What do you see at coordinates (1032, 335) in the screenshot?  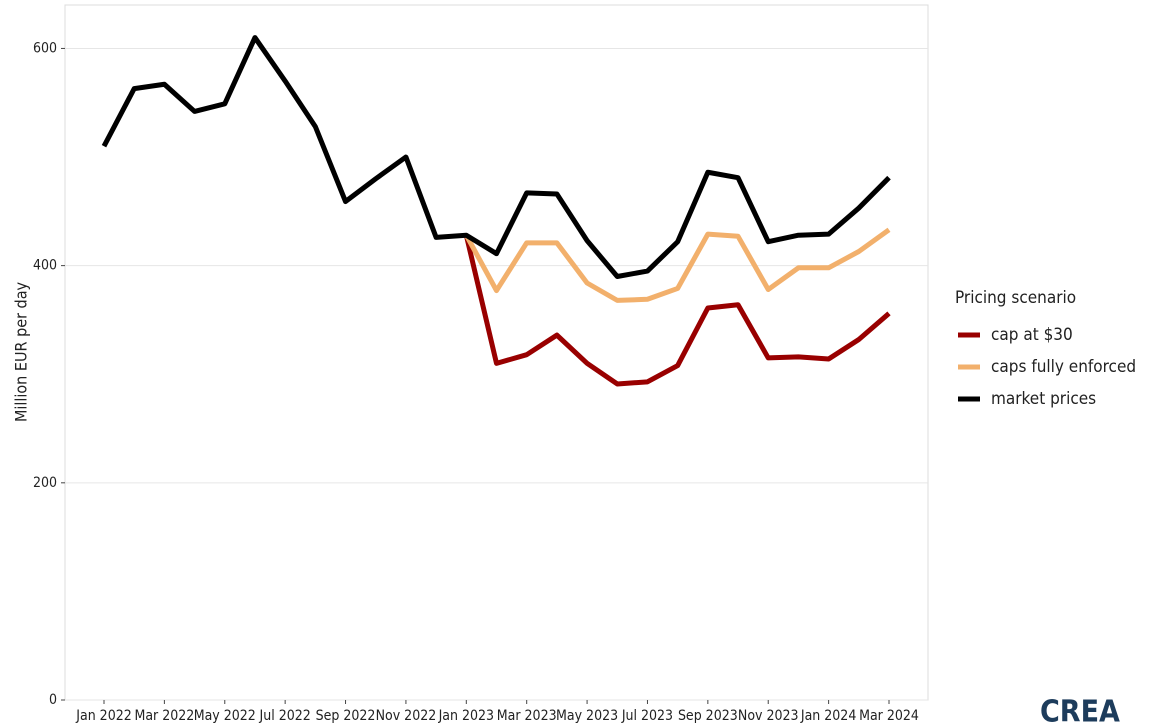 I see `legend-label: cap at $30` at bounding box center [1032, 335].